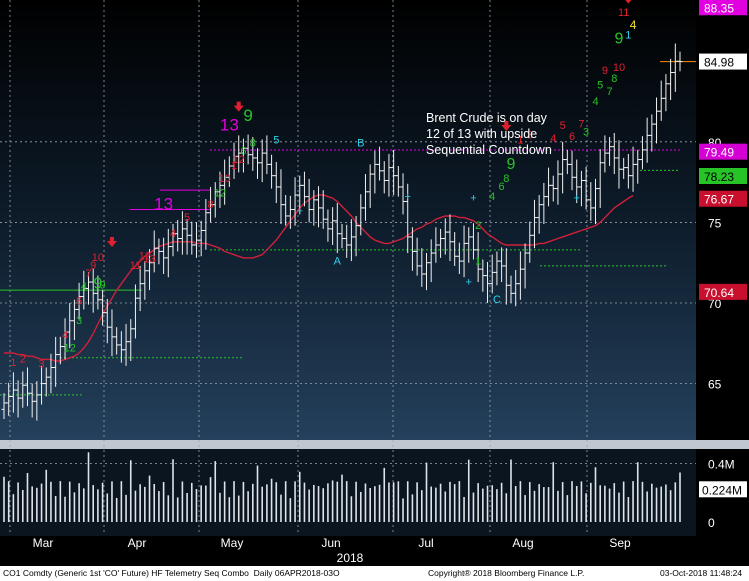 This screenshot has width=749, height=581. I want to click on y-tick-label: 65, so click(715, 385).